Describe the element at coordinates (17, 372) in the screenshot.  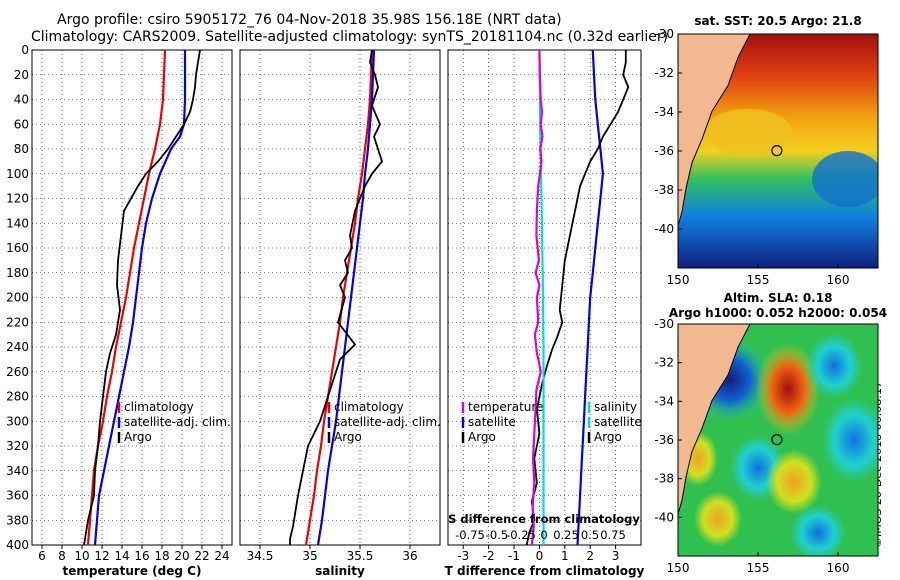
I see `y-tick-label: 260` at that location.